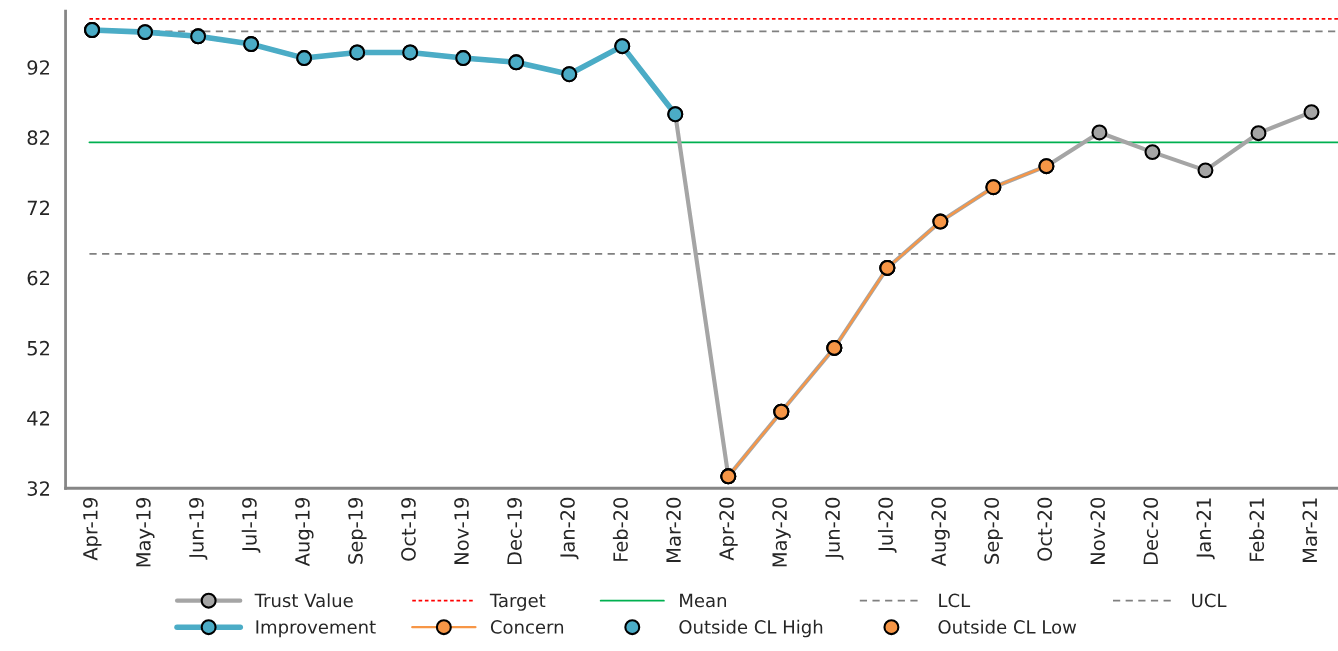 The width and height of the screenshot is (1338, 651). What do you see at coordinates (728, 529) in the screenshot?
I see `x-tick-label: Apr-20` at bounding box center [728, 529].